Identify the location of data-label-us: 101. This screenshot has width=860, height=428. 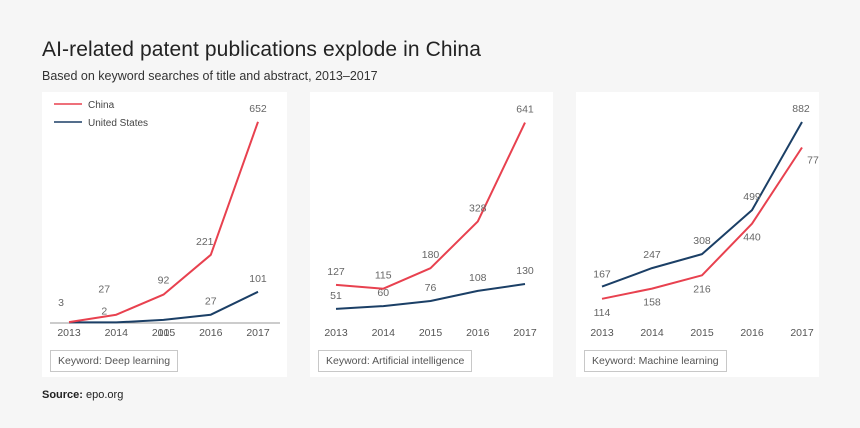
(258, 279).